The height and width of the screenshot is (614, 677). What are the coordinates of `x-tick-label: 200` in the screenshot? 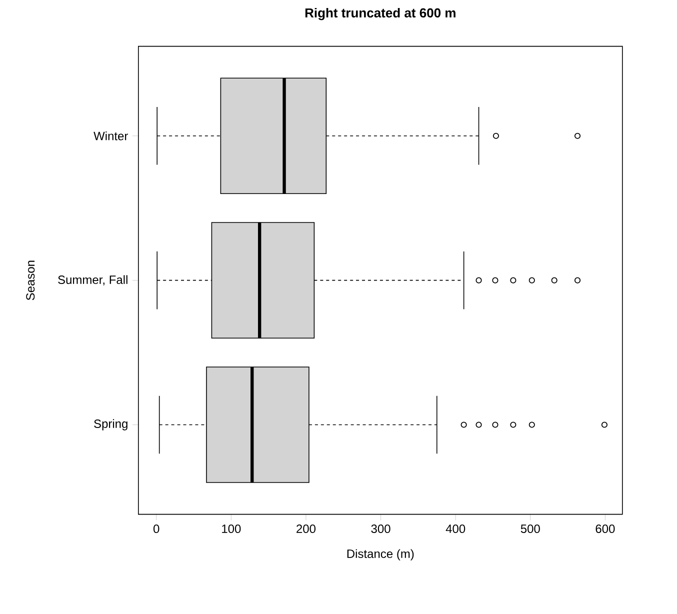 It's located at (306, 529).